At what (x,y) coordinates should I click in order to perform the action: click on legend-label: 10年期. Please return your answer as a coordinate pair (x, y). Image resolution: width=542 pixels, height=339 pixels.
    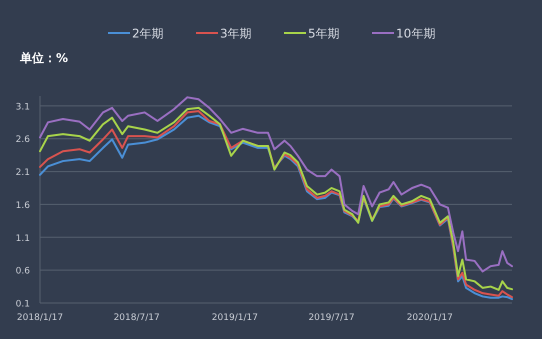
    Looking at the image, I should click on (416, 33).